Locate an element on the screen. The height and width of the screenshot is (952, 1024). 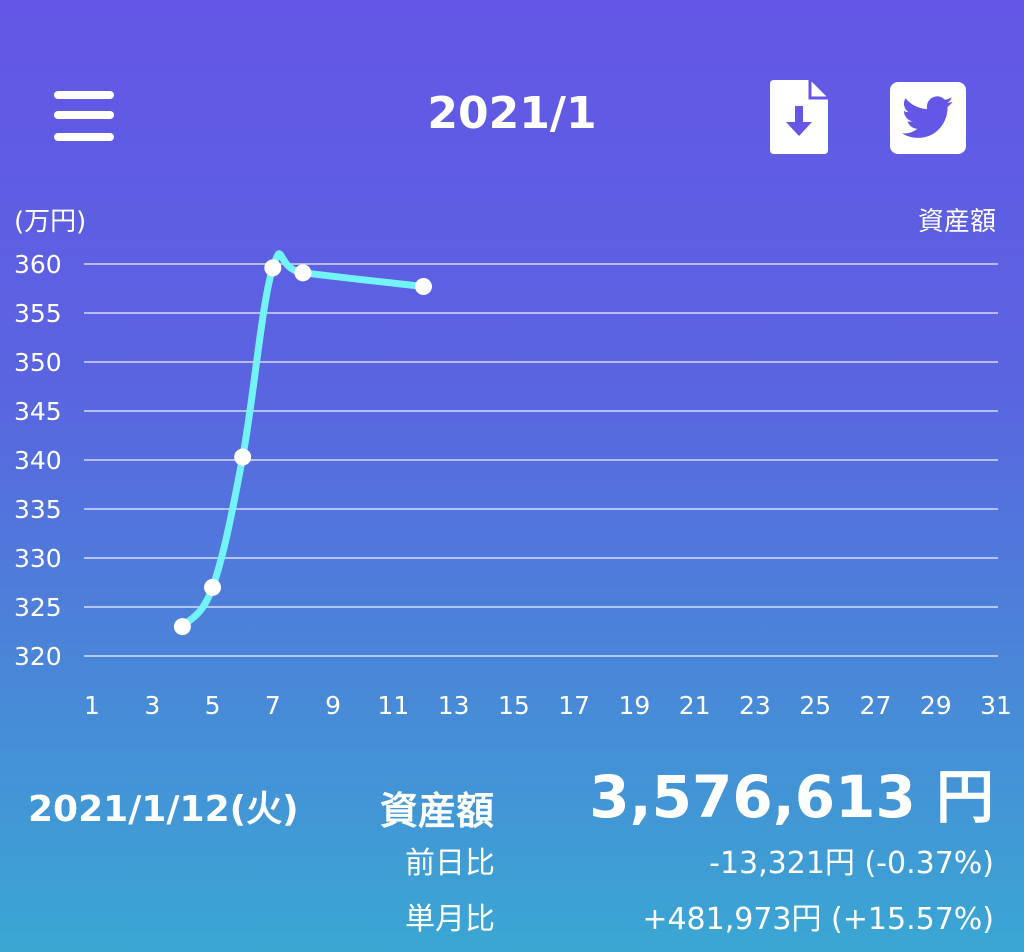
twitter-share-button is located at coordinates (928, 118).